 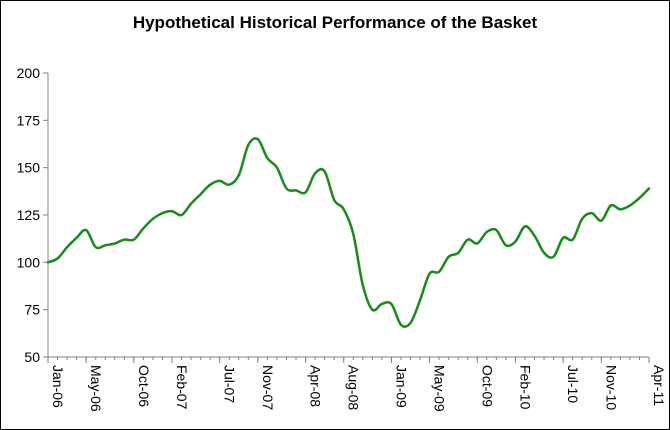 I want to click on y-axis: 50 75 100 125 150 175 200, so click(x=33, y=215).